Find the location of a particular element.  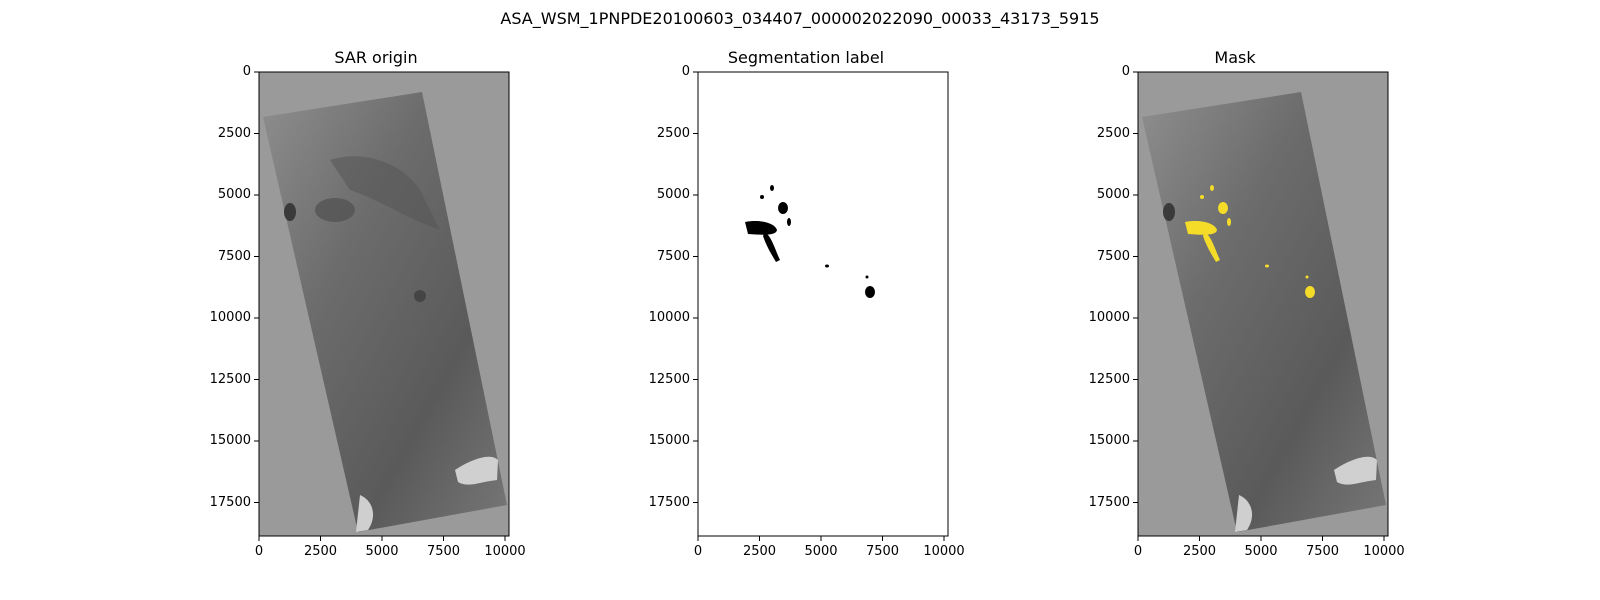

sar-coastline-dark is located at coordinates (385, 193).